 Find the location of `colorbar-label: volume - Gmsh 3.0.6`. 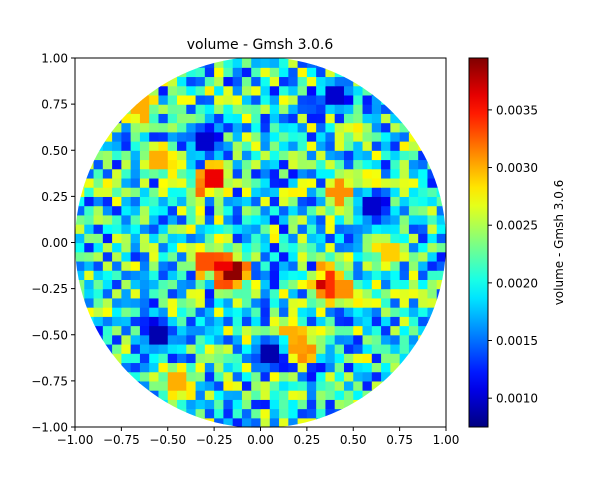

colorbar-label: volume - Gmsh 3.0.6 is located at coordinates (559, 243).